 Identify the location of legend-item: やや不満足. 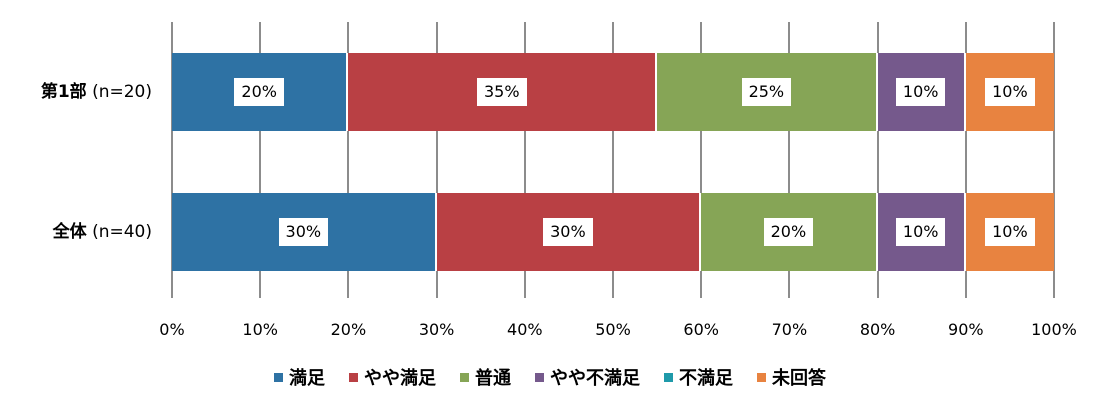
(587, 377).